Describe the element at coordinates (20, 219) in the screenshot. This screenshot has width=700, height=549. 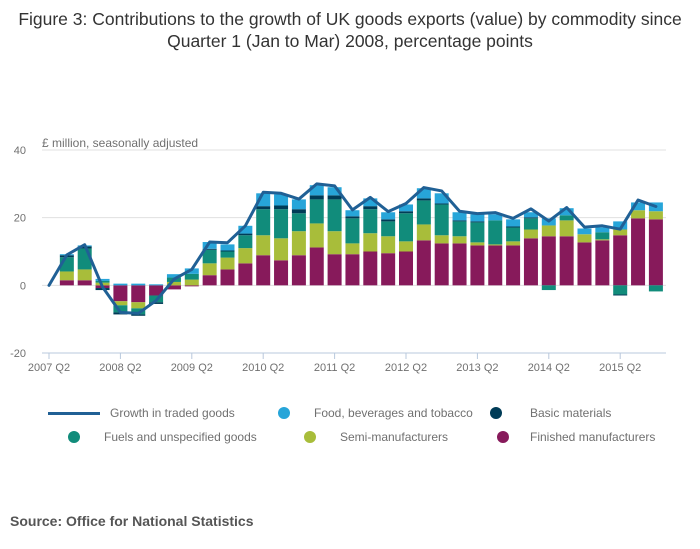
I see `y-tick-label: 20` at that location.